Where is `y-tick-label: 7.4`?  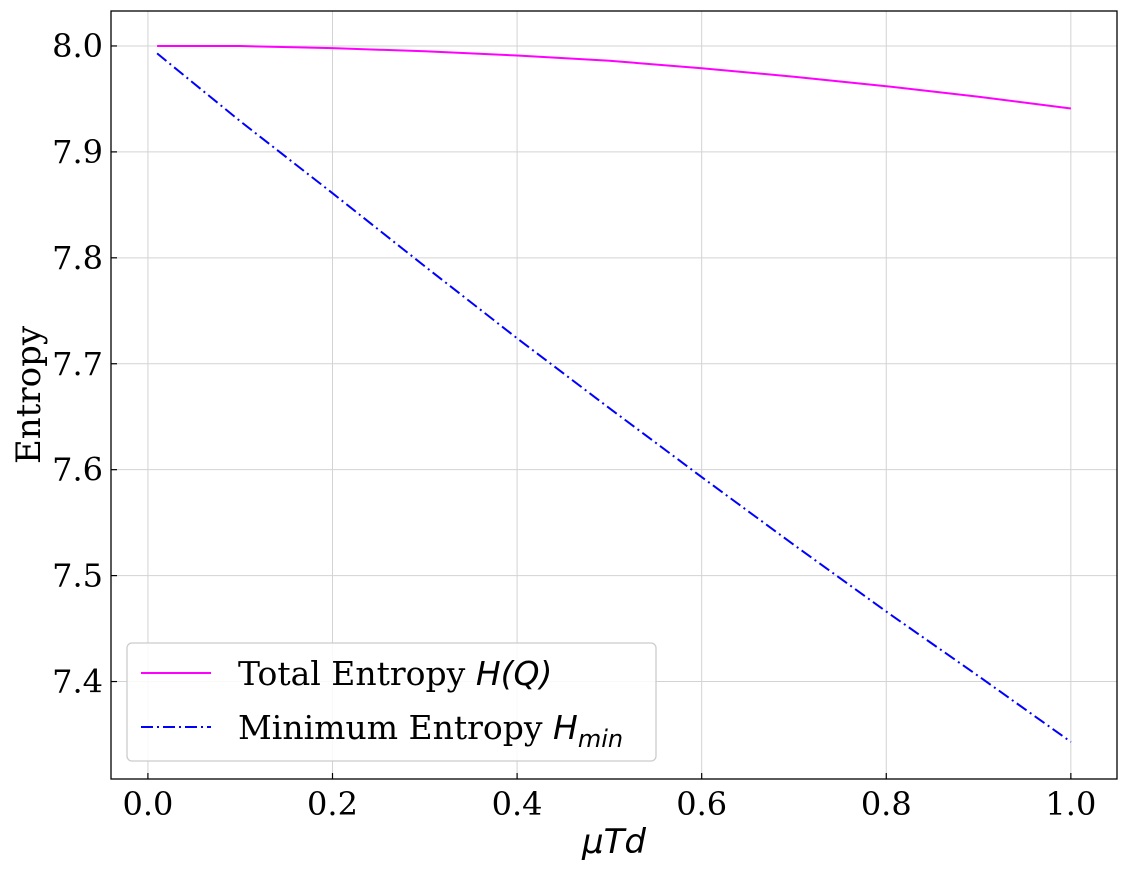
y-tick-label: 7.4 is located at coordinates (77, 682).